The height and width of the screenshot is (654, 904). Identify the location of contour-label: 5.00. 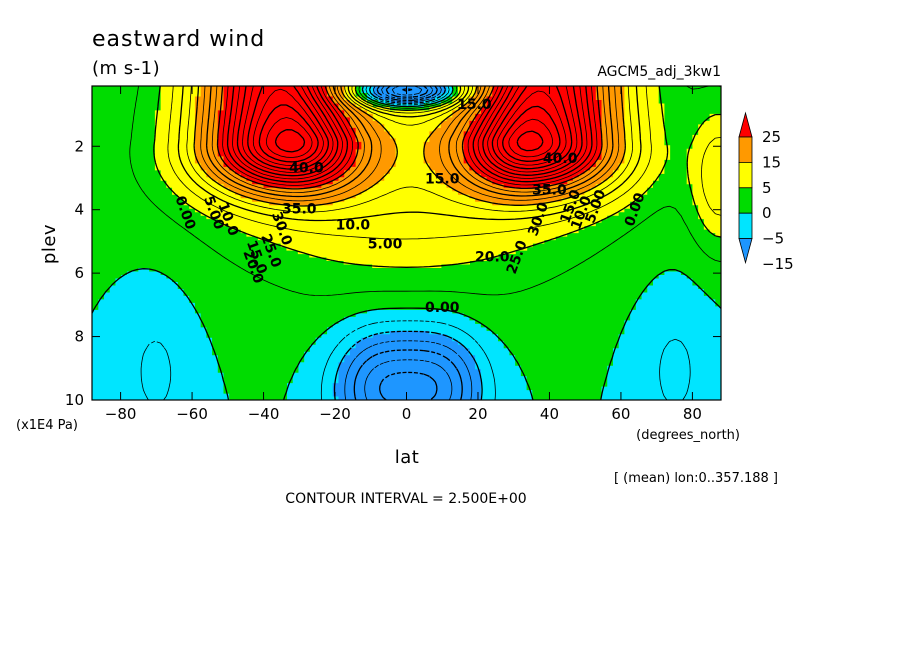
(385, 245).